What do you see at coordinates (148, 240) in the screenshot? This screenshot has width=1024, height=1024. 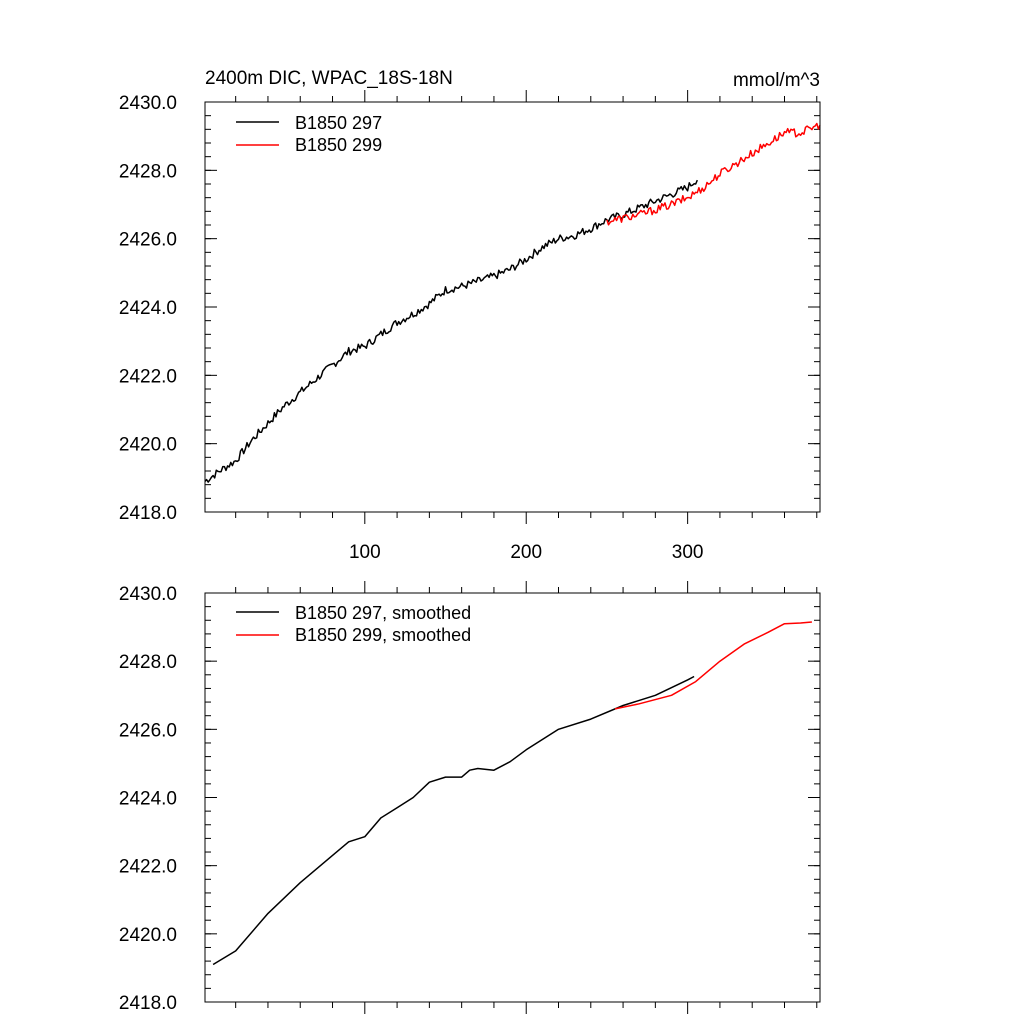 I see `top-y-tick-label: 2426.0` at bounding box center [148, 240].